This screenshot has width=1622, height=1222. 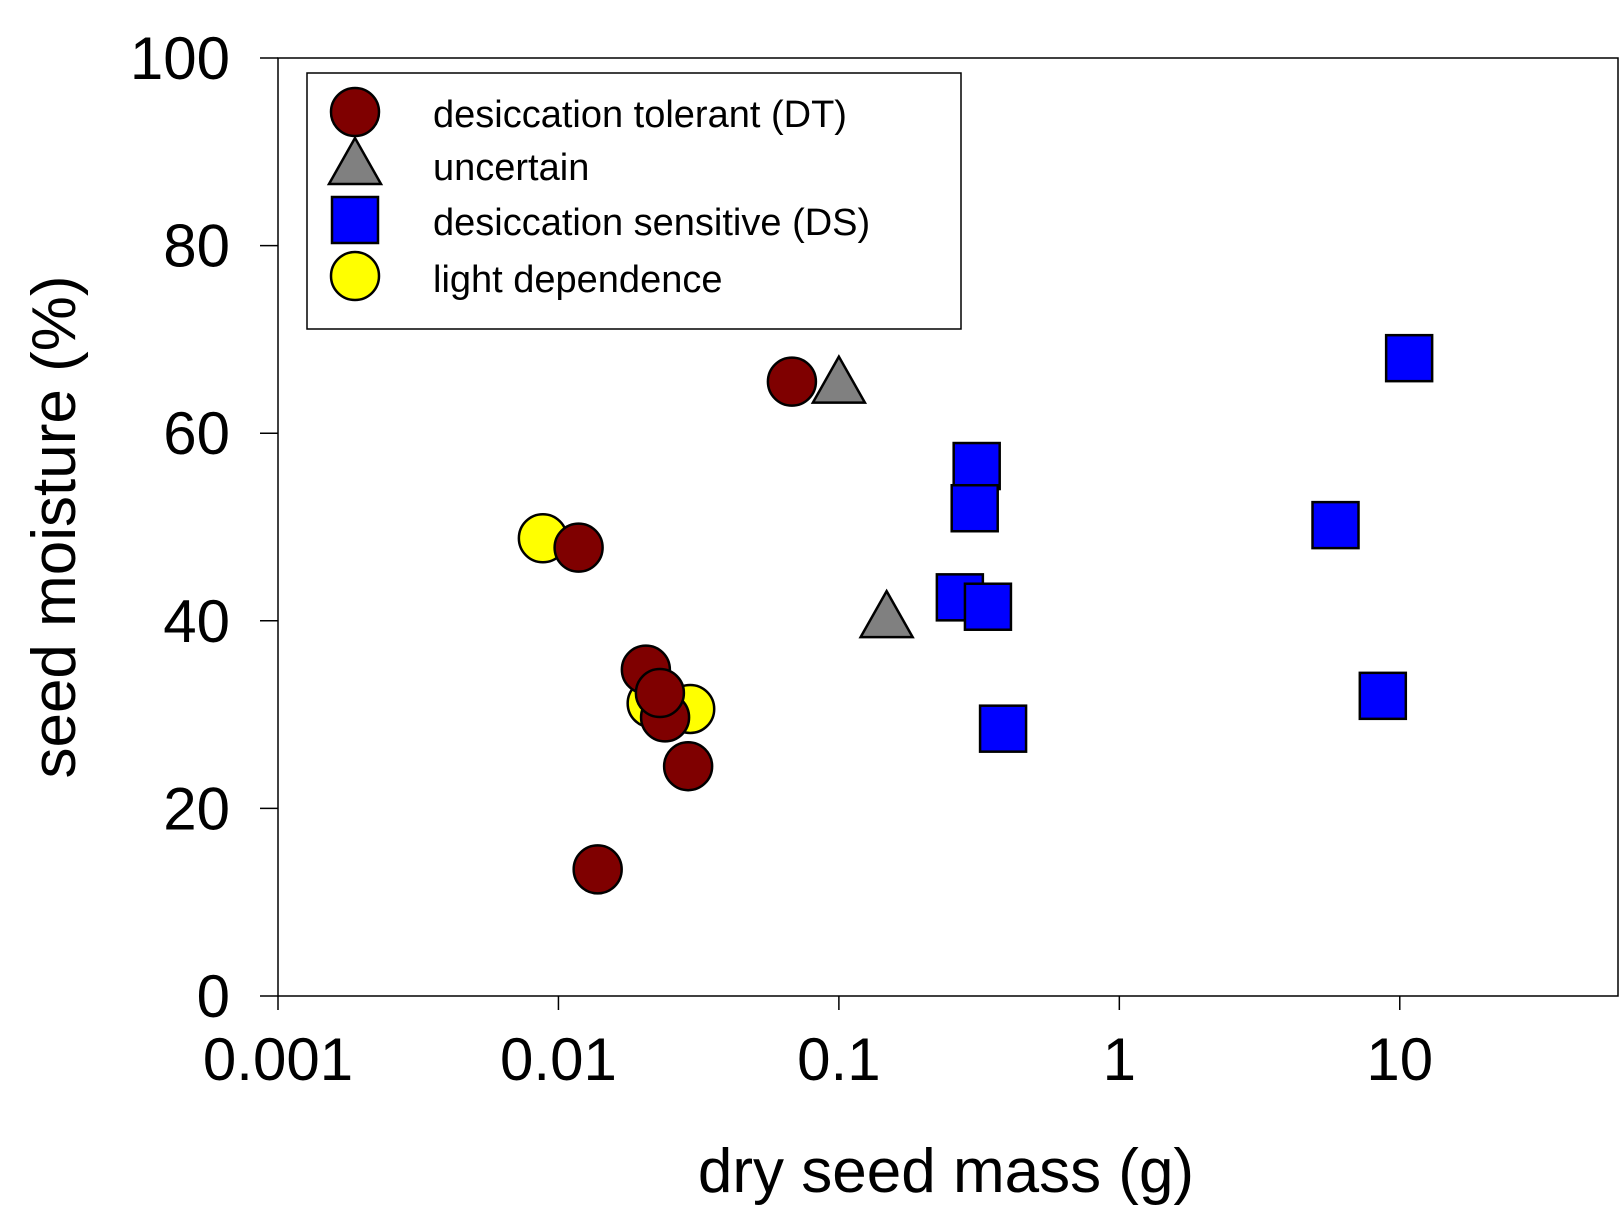 What do you see at coordinates (511, 168) in the screenshot?
I see `legend-label-uncertain: uncertain` at bounding box center [511, 168].